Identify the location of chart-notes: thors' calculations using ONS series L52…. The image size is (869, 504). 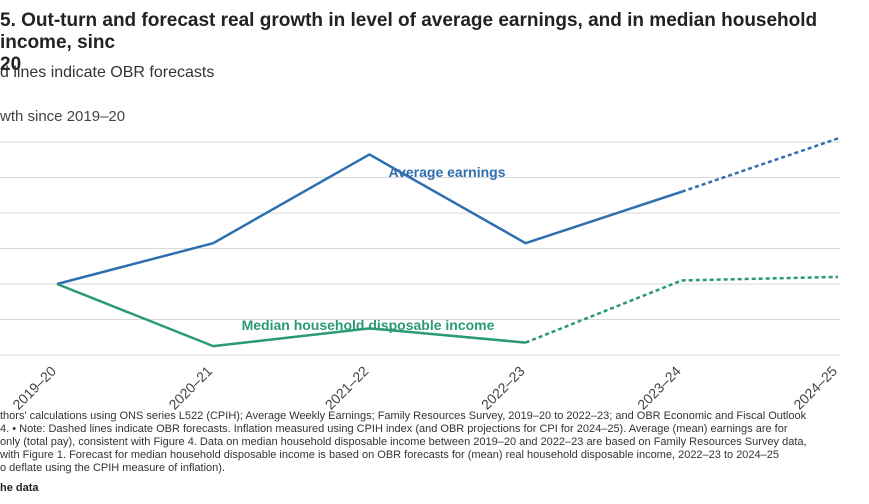
(403, 442).